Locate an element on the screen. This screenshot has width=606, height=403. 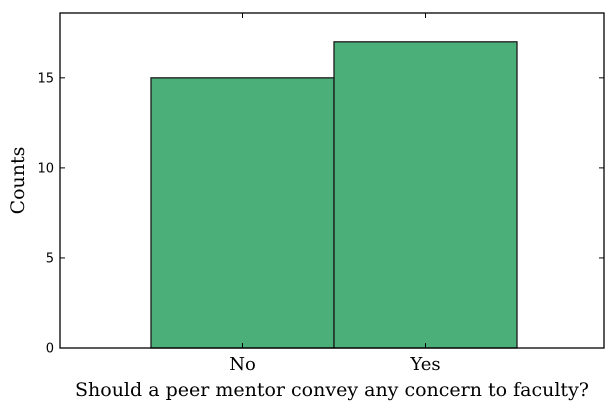
x-tick-label: No is located at coordinates (242, 364).